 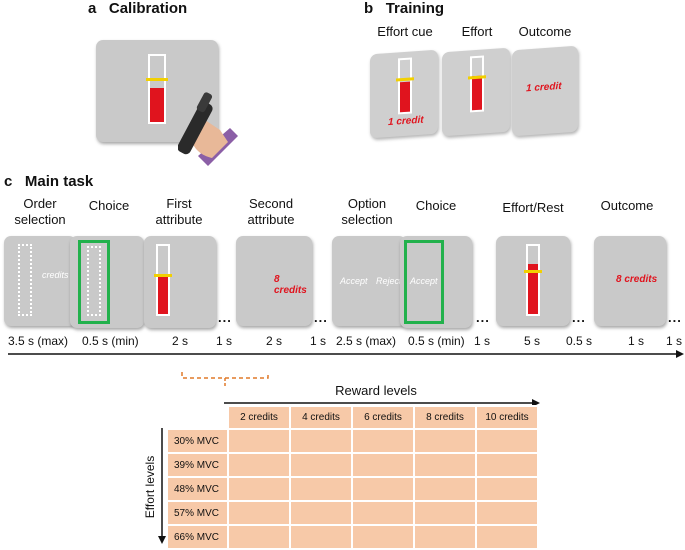 I want to click on reward-levels-title: Reward levels, so click(x=376, y=390).